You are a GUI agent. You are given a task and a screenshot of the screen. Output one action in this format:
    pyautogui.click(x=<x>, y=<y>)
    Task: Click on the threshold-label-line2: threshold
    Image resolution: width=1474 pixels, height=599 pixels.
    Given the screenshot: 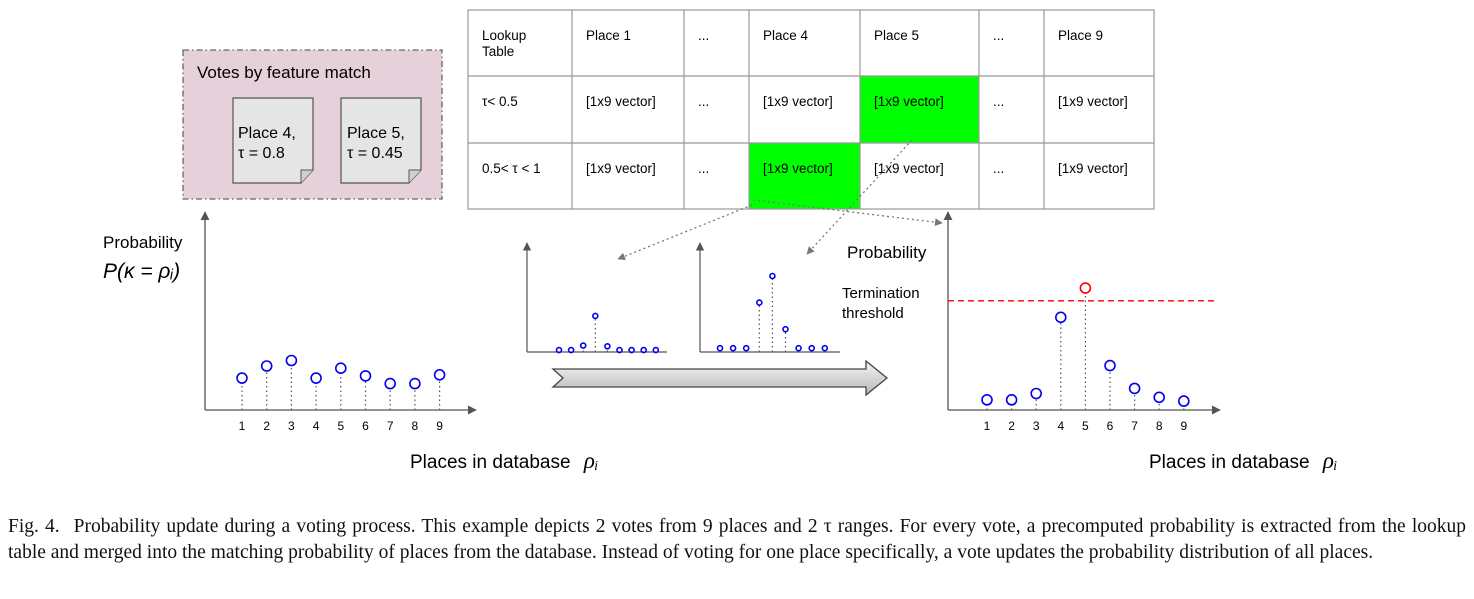 What is the action you would take?
    pyautogui.click(x=873, y=313)
    